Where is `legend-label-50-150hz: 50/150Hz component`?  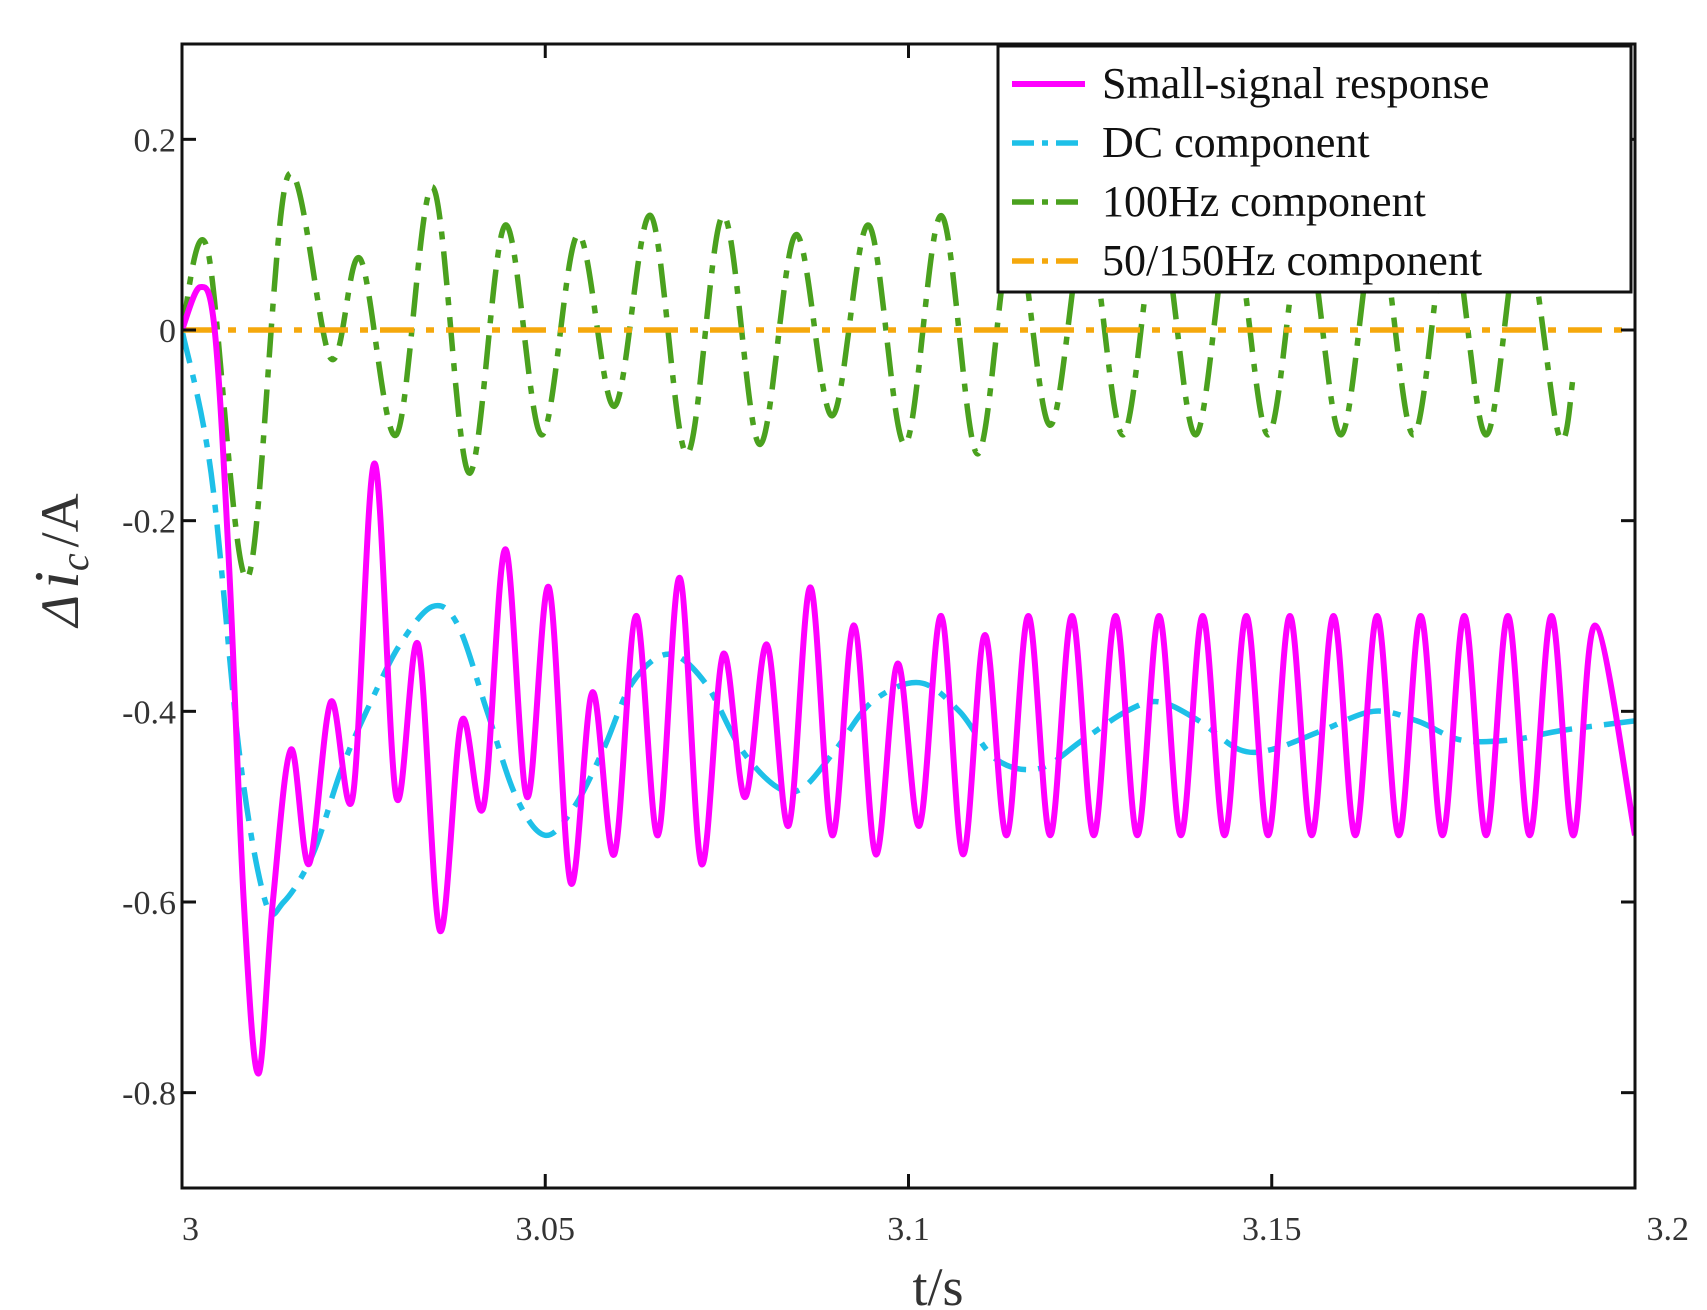
legend-label-50-150hz: 50/150Hz component is located at coordinates (1292, 260).